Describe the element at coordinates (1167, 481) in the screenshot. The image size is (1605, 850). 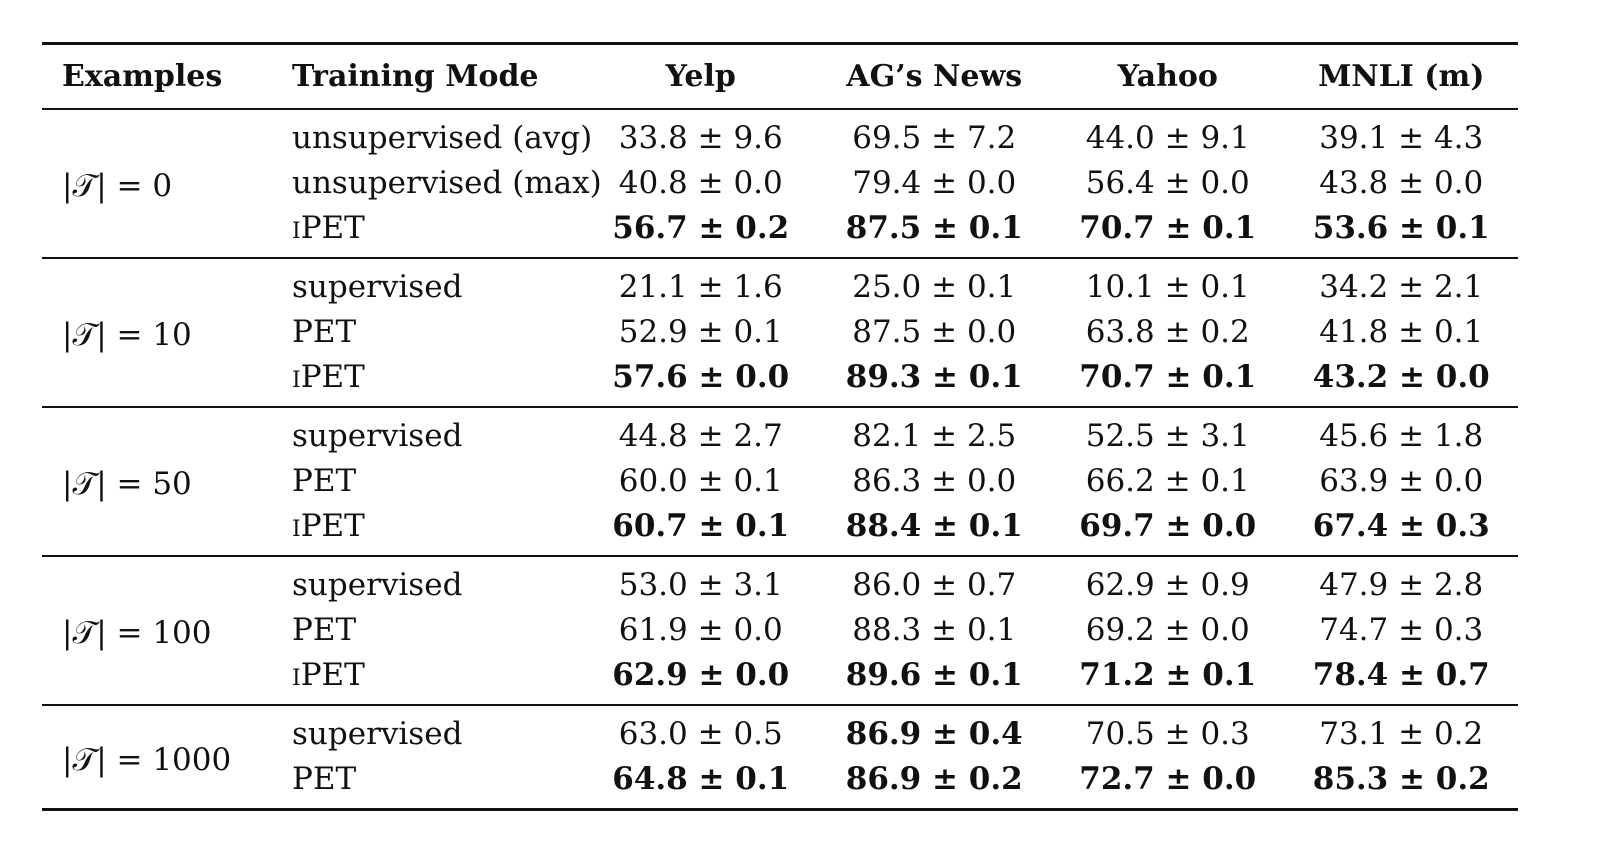
I see `value-cell: 66.2 ± 0.1` at that location.